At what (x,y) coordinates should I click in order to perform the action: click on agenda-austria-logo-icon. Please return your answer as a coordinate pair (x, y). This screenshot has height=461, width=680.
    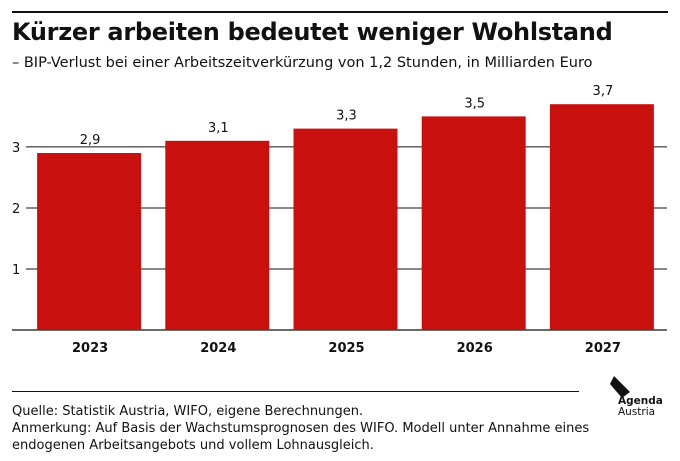
    Looking at the image, I should click on (620, 387).